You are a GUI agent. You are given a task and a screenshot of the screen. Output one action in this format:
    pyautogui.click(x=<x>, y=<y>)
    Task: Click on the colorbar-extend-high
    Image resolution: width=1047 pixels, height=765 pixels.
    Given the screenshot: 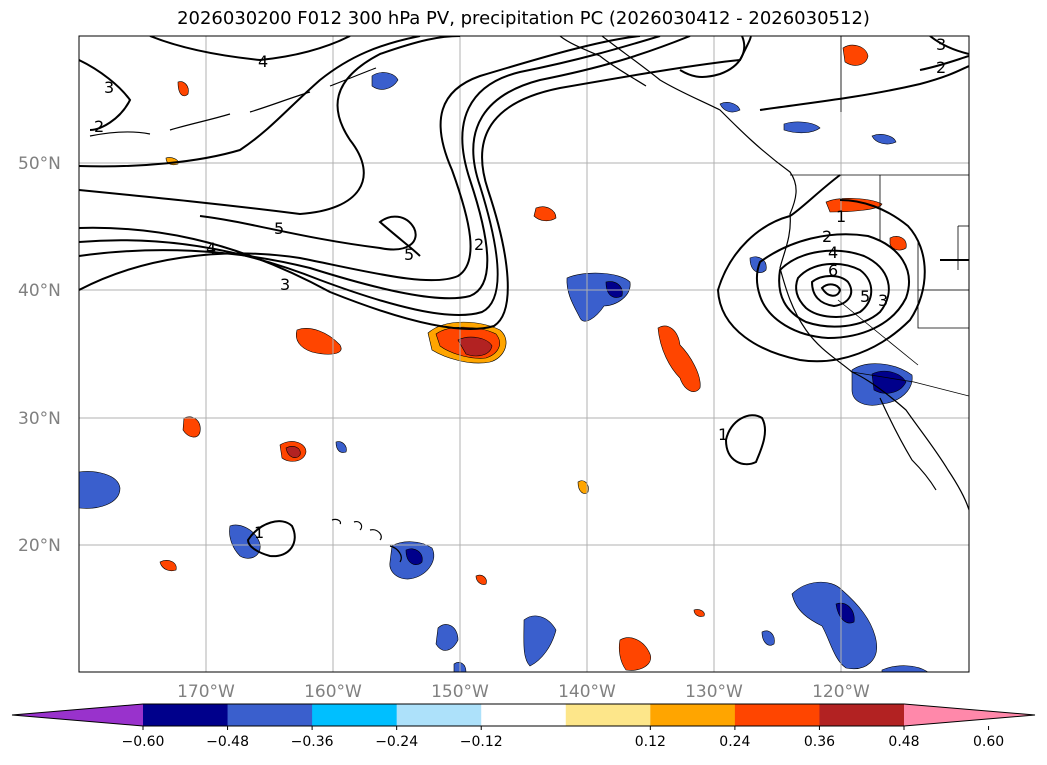 What is the action you would take?
    pyautogui.click(x=969, y=715)
    